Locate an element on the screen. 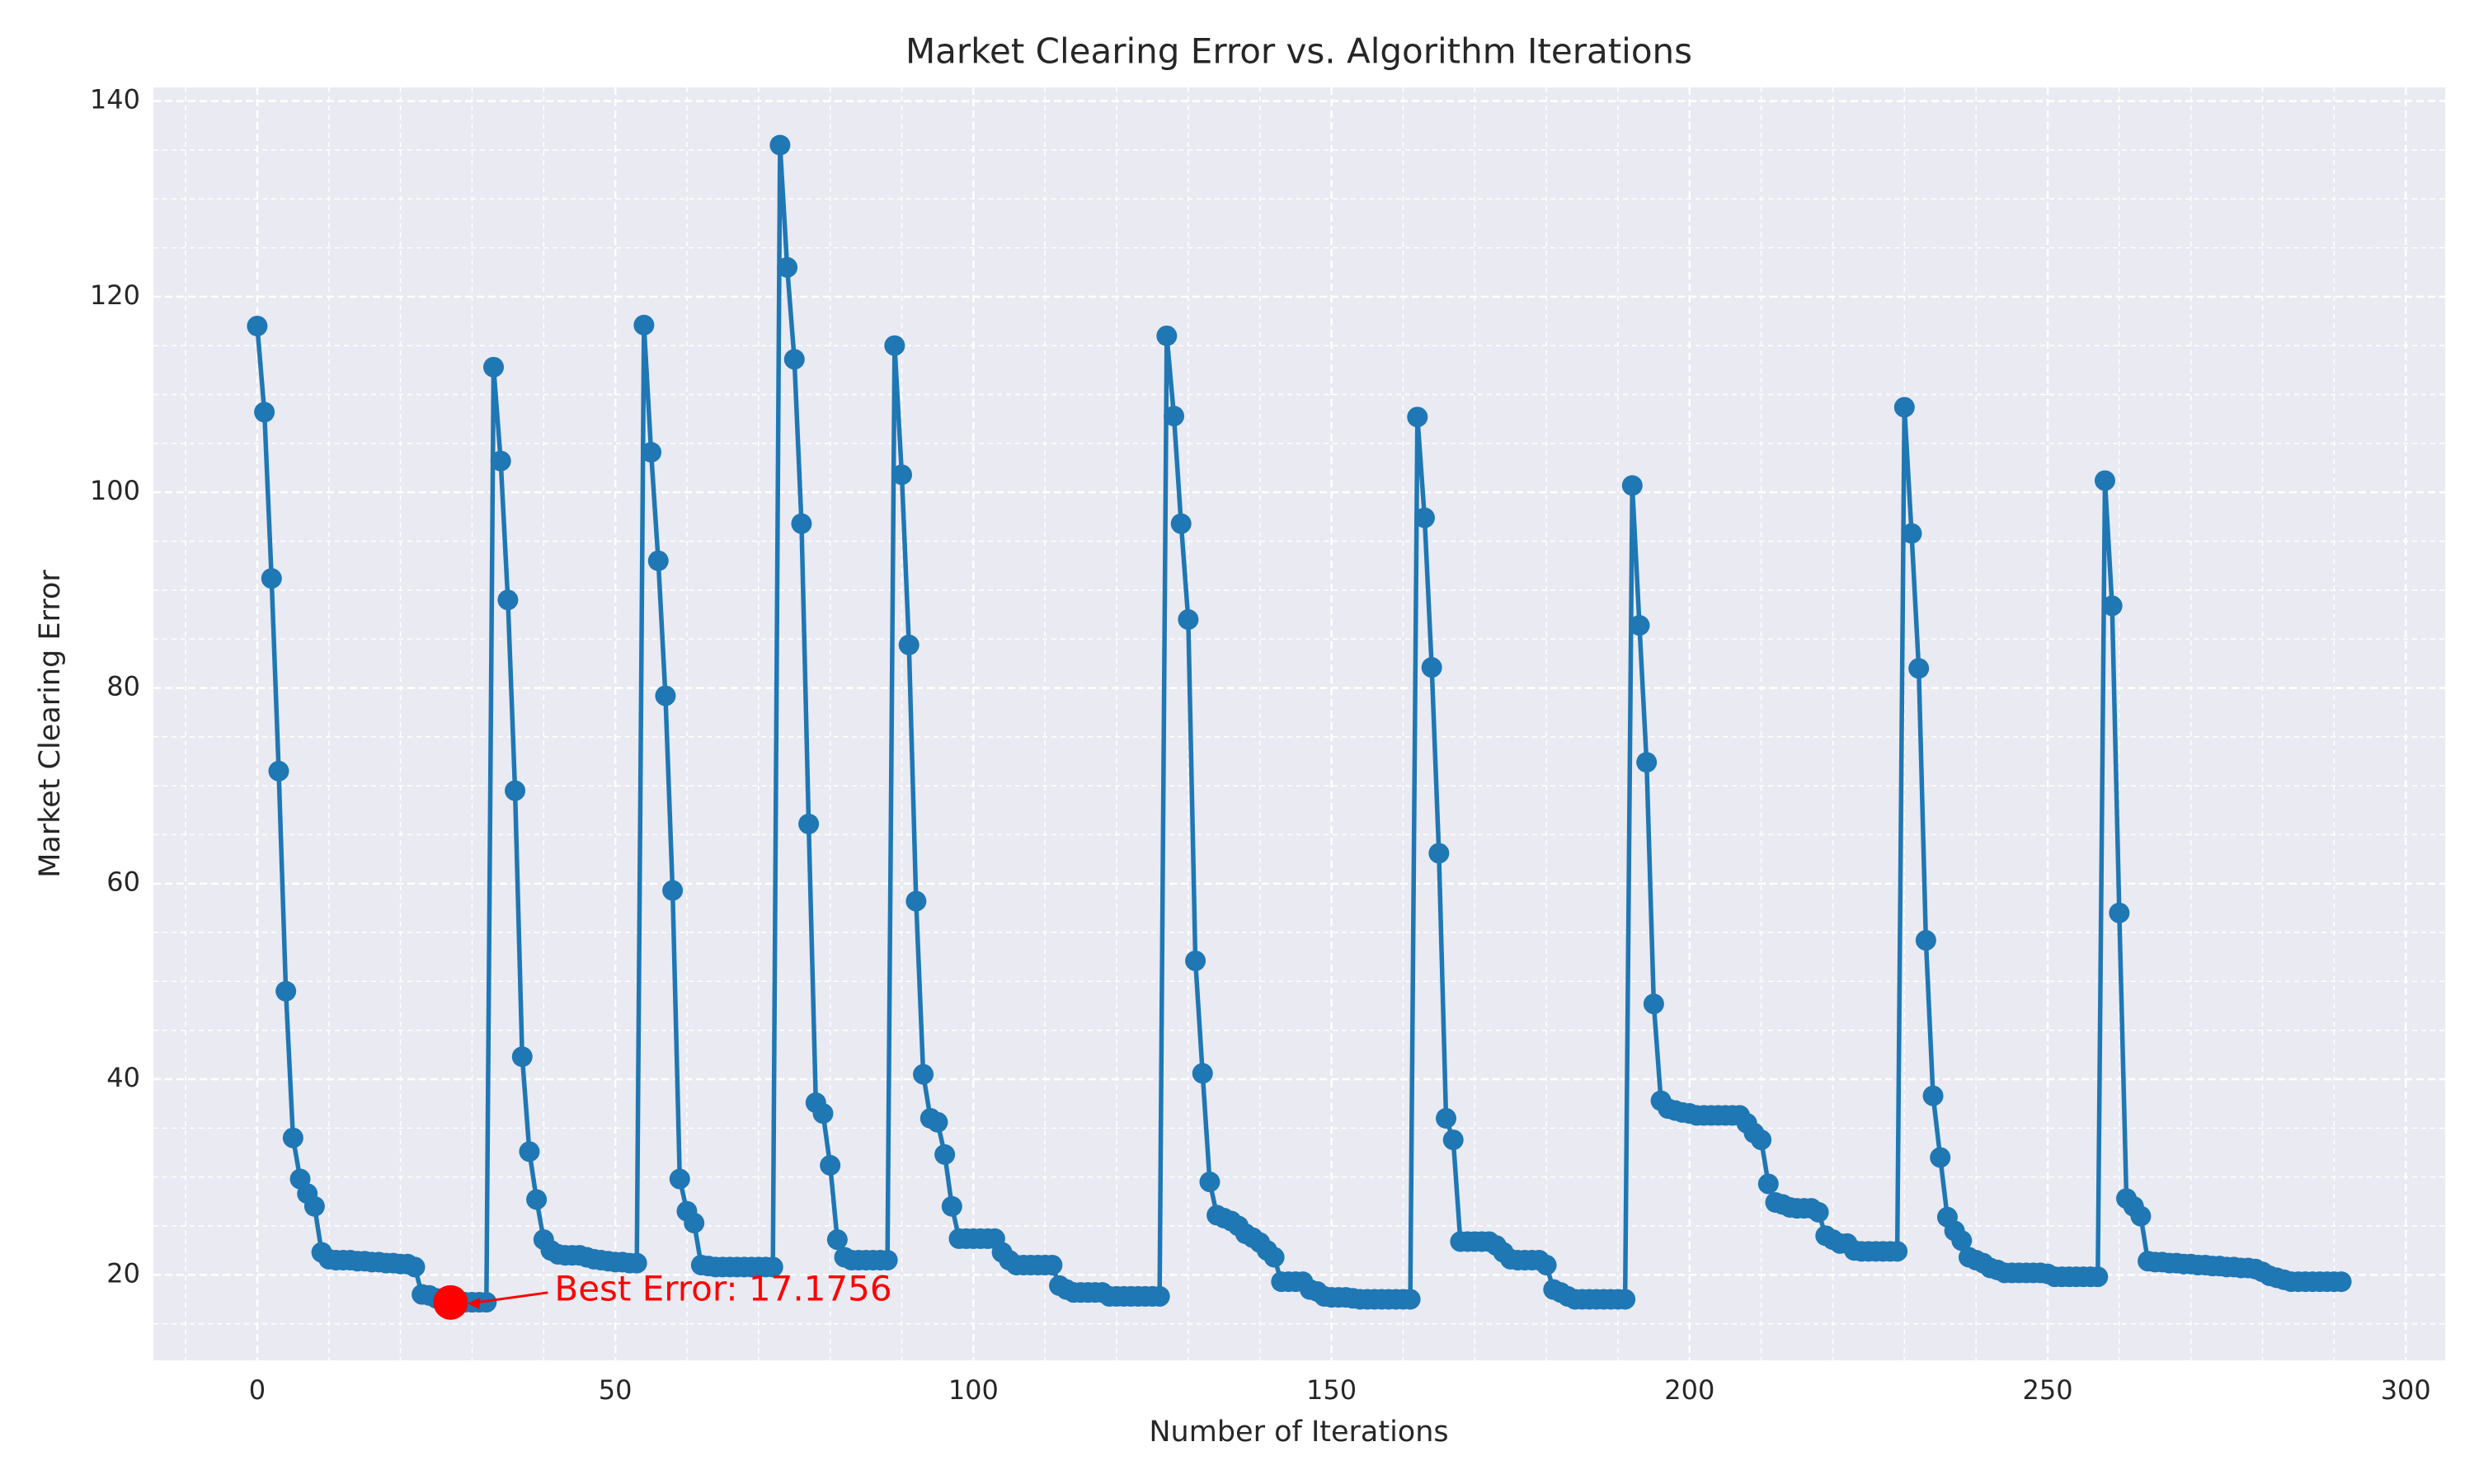 This screenshot has height=1484, width=2474. y-tick-label: 60 is located at coordinates (123, 882).